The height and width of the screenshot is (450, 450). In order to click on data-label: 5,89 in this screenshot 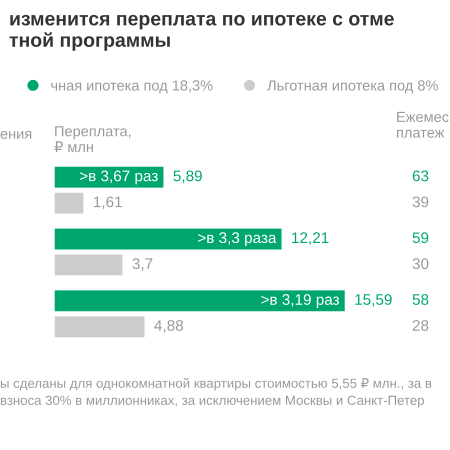, I will do `click(187, 177)`.